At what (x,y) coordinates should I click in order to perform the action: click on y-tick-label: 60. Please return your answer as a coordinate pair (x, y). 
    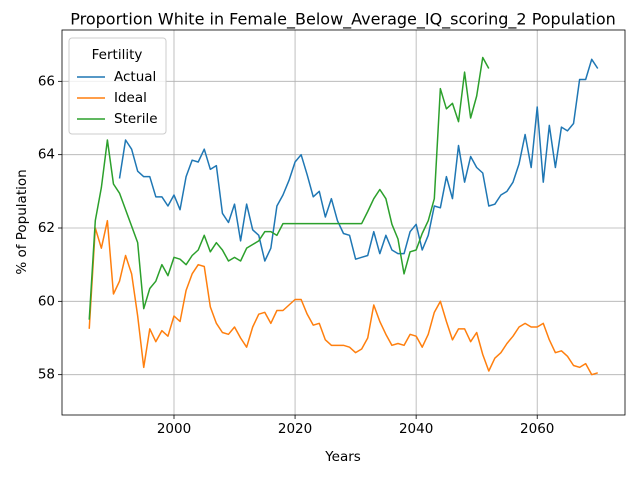
    Looking at the image, I should click on (46, 301).